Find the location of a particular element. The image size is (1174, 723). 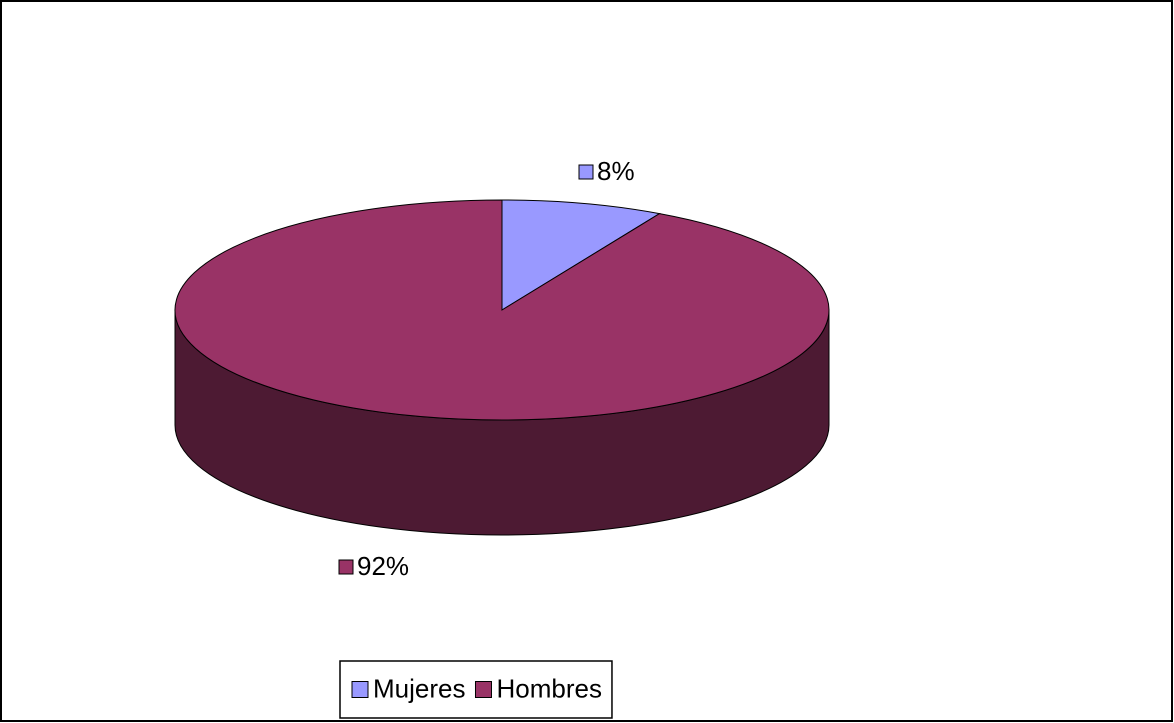

slice is located at coordinates (581, 255).